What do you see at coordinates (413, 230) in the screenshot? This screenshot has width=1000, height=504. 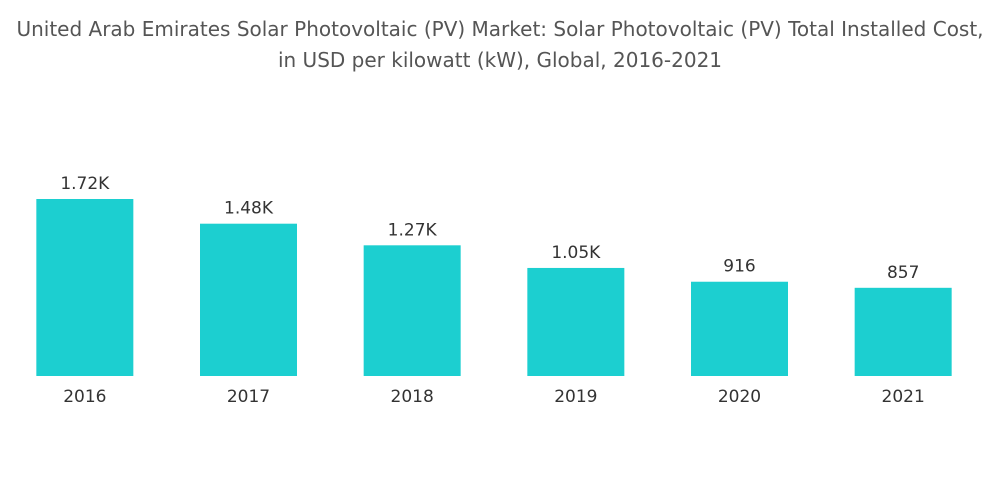 I see `data-label: 1.27K` at bounding box center [413, 230].